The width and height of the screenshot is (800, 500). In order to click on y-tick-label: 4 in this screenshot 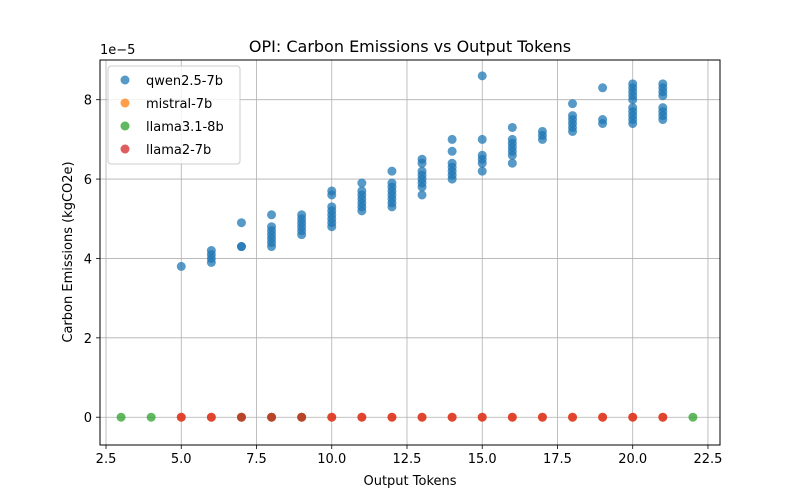, I will do `click(88, 259)`.